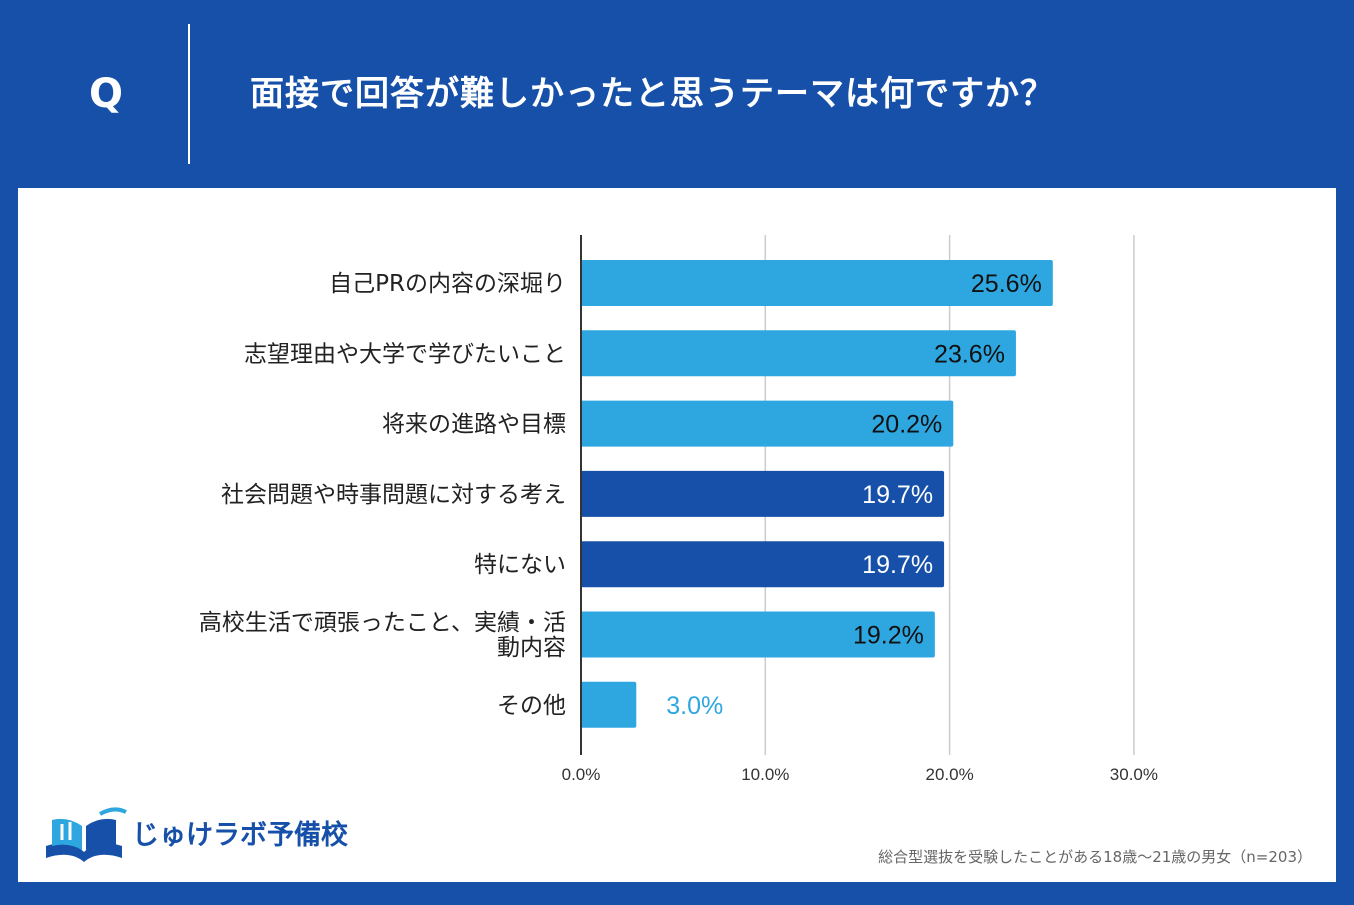 The height and width of the screenshot is (905, 1354). I want to click on question-title: 面接で回答が難しかったと思うテーマは何ですか？, so click(652, 94).